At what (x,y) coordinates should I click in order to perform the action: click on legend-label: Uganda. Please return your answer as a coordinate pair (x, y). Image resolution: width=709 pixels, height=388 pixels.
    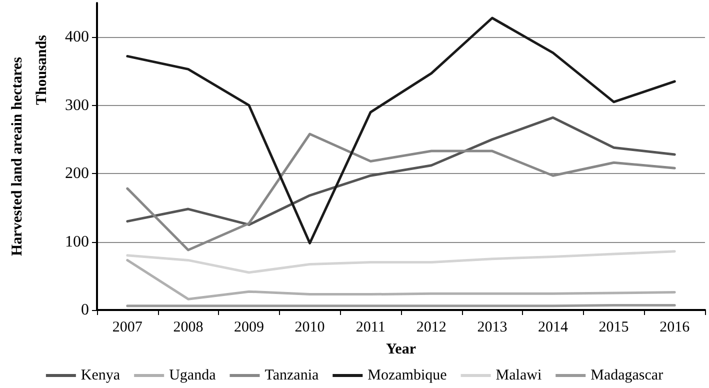
    Looking at the image, I should click on (192, 376).